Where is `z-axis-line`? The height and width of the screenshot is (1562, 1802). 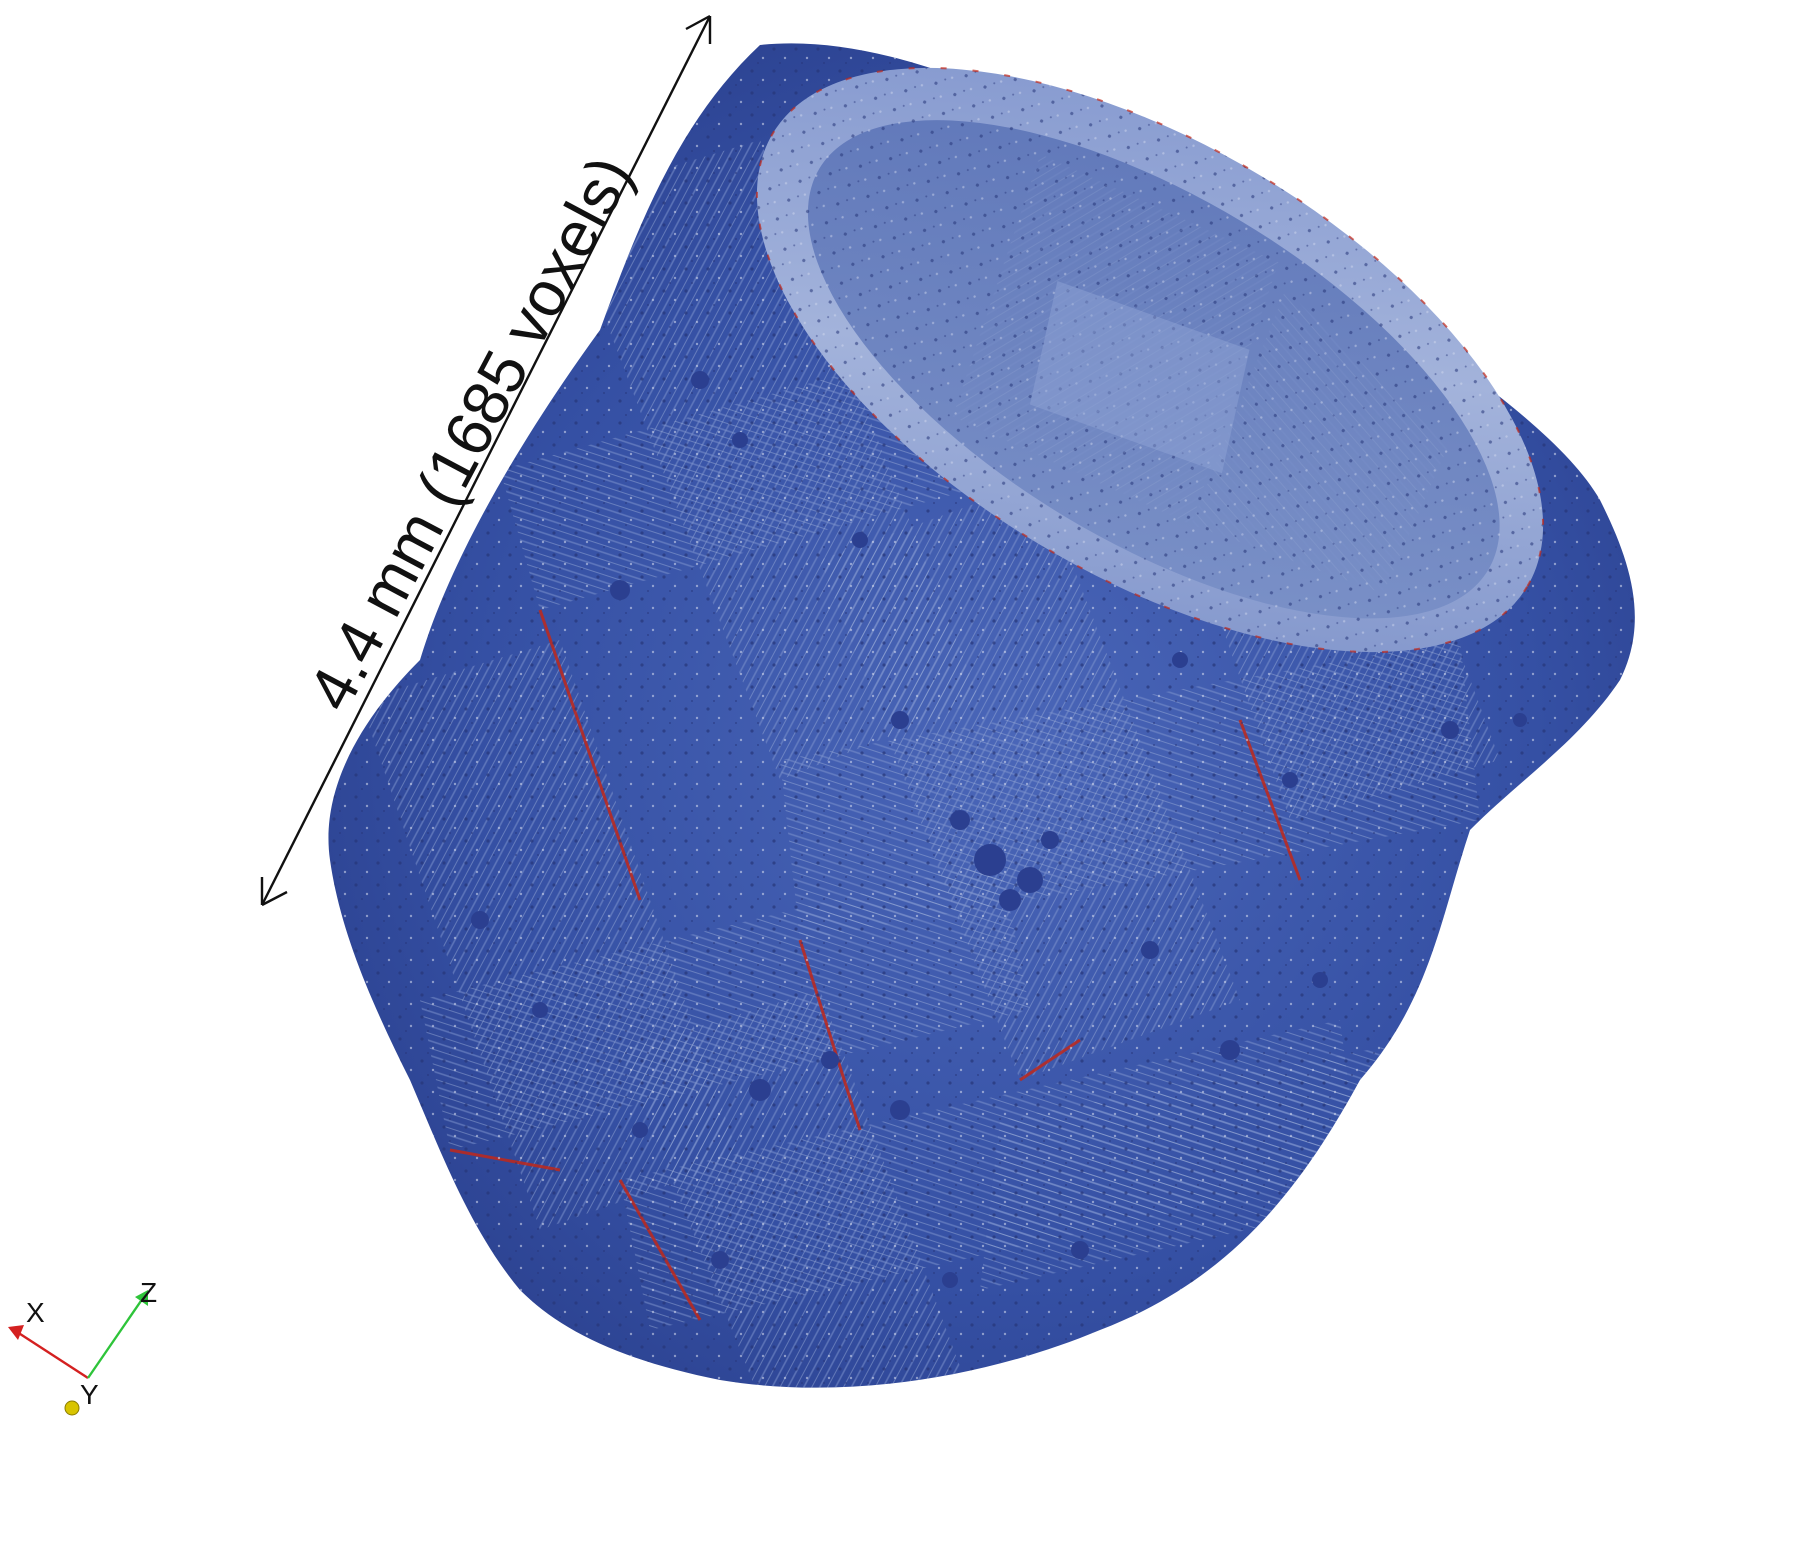 z-axis-line is located at coordinates (115, 1338).